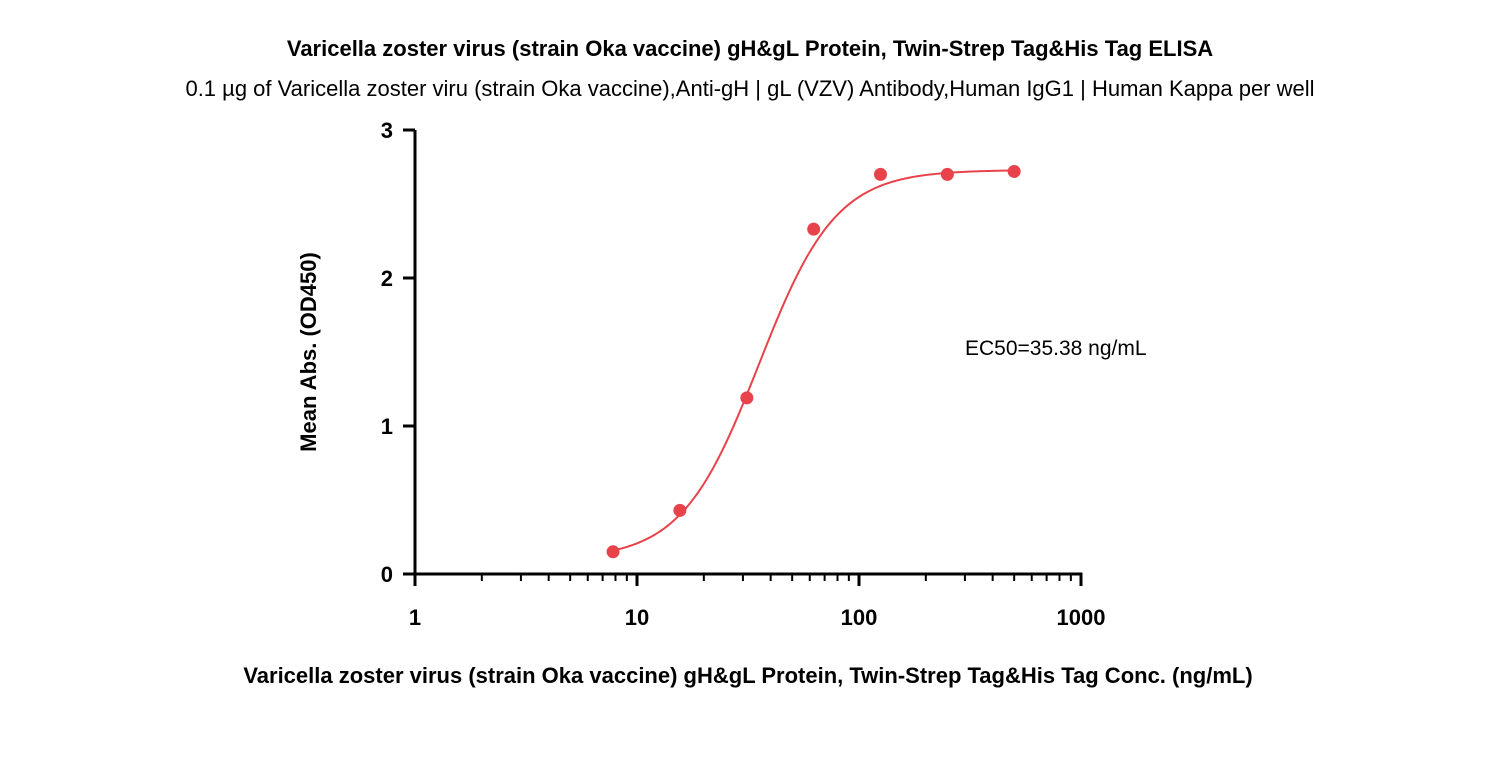 This screenshot has height=762, width=1500. Describe the element at coordinates (1056, 348) in the screenshot. I see `annotation-ec50: EC50=35.38 ng/mL` at that location.